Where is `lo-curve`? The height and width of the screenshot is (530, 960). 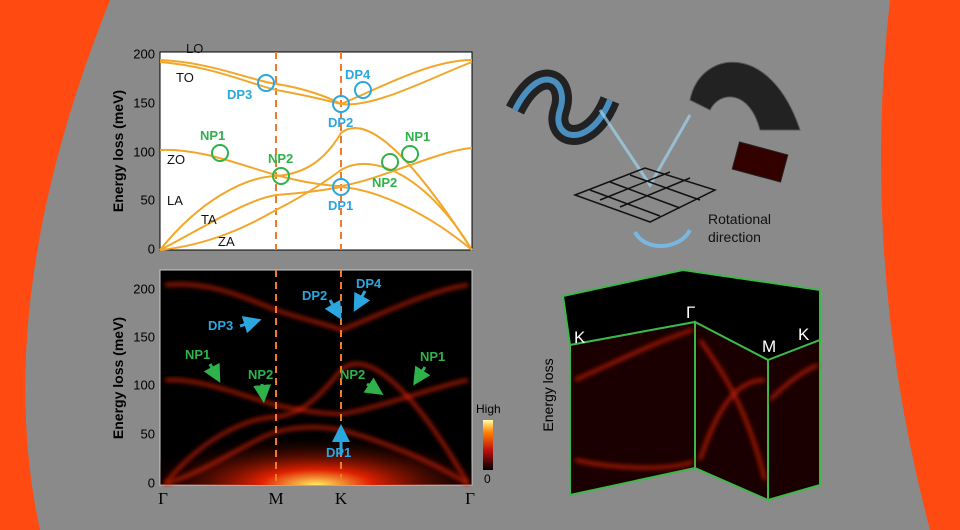 lo-curve is located at coordinates (316, 82).